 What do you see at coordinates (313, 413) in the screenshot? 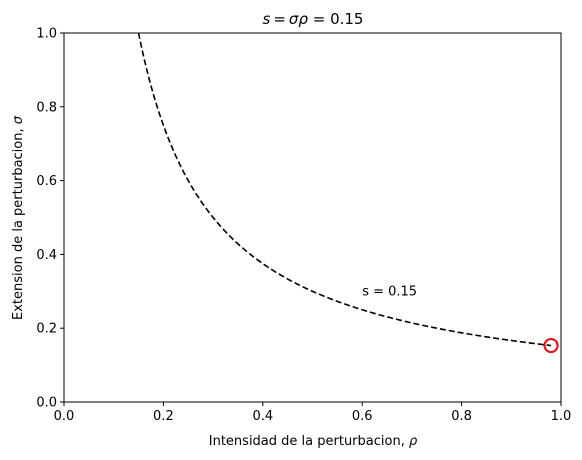
I see `x-axis: 0.0 0.2 0.4 0.6 0.8 1.0` at bounding box center [313, 413].